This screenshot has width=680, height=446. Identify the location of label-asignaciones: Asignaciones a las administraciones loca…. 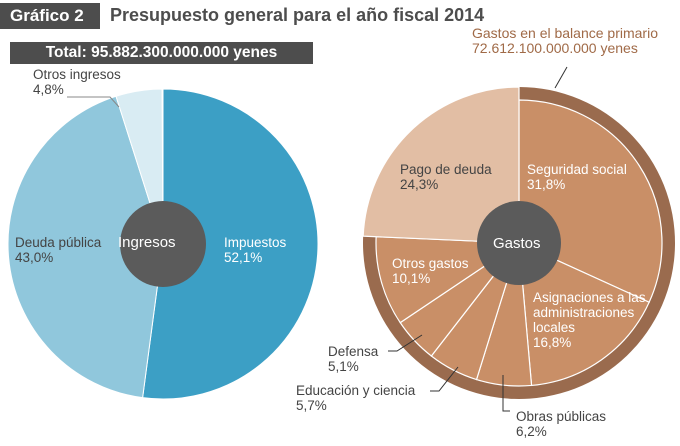
(589, 320).